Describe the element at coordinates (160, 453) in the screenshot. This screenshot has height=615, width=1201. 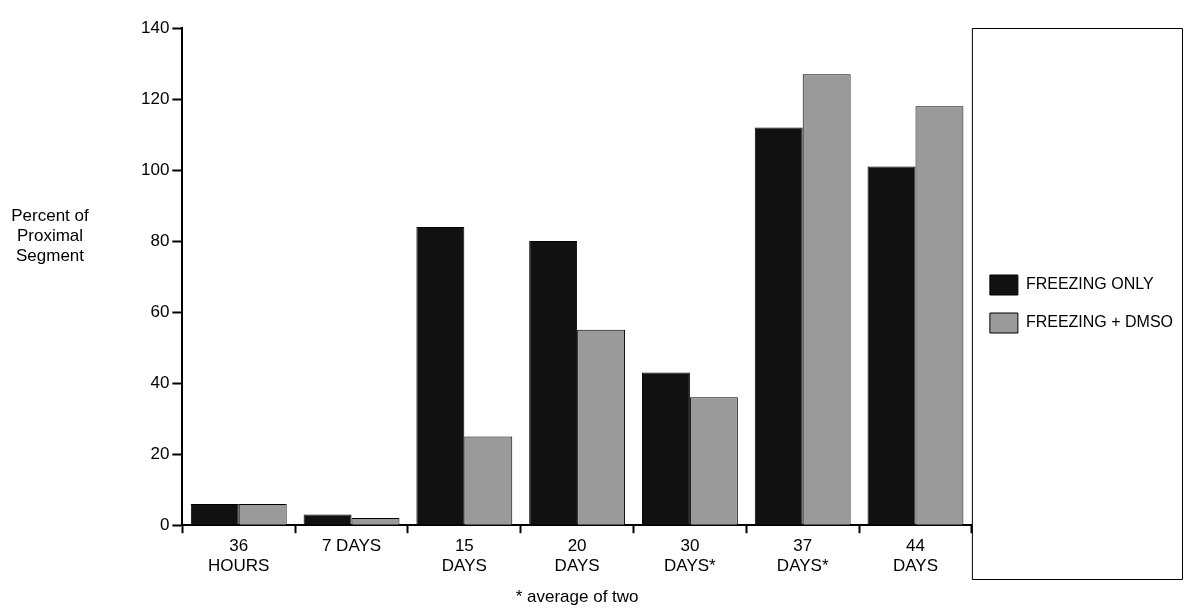
I see `y-tick-label: 20` at that location.